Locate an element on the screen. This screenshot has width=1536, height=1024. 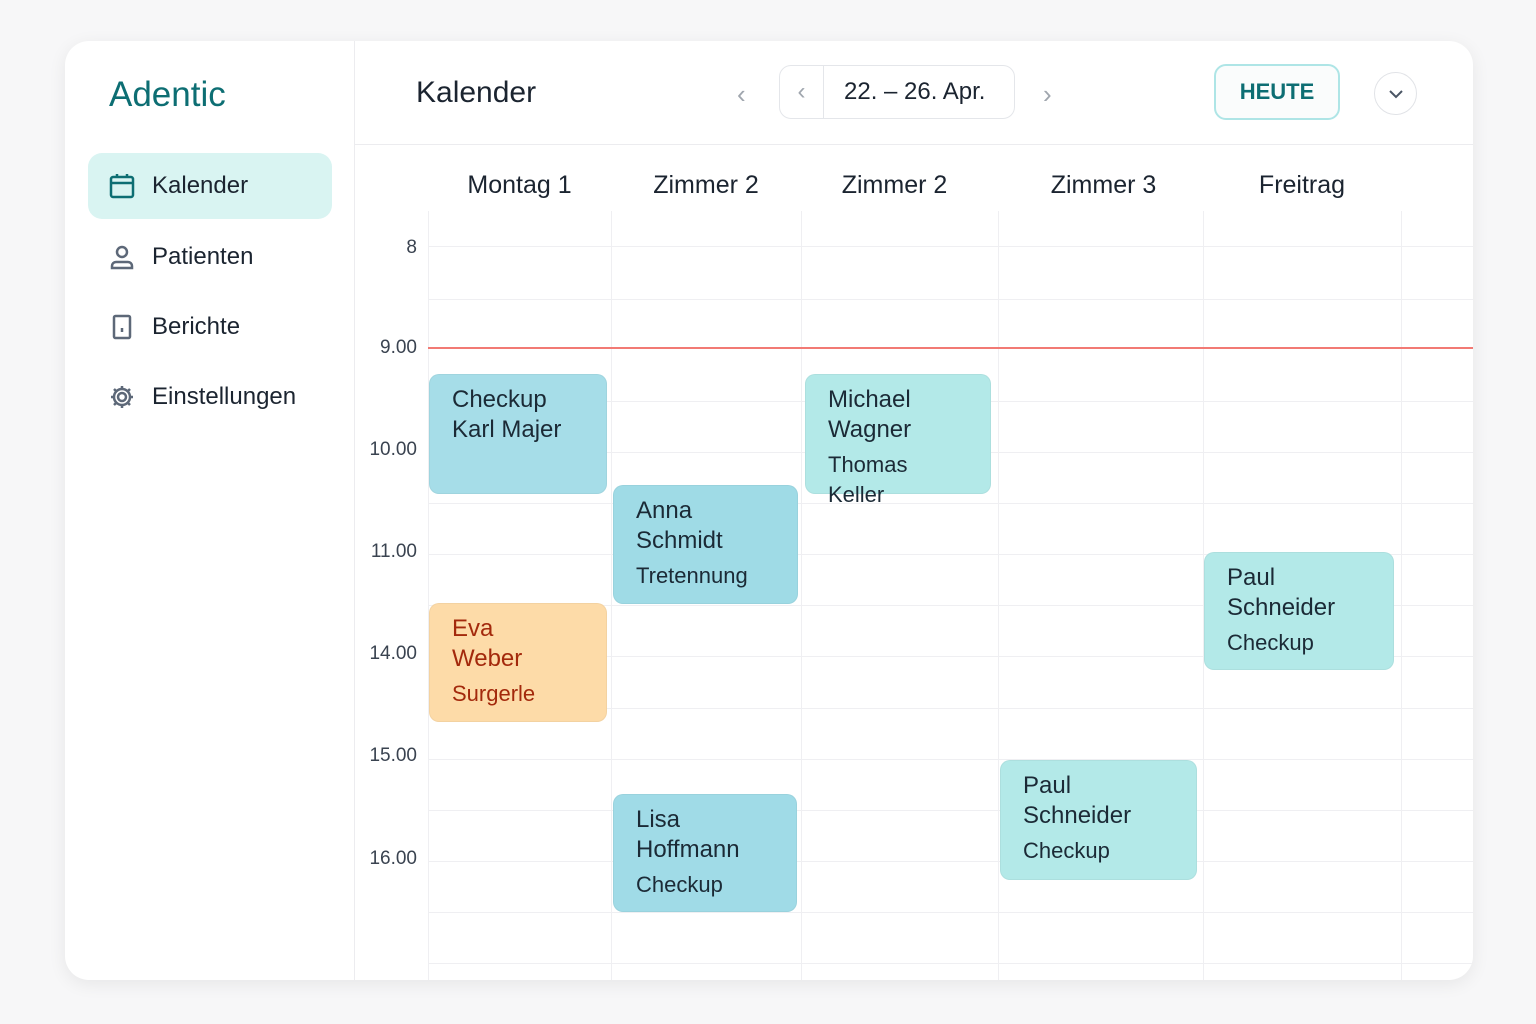
event-subtitle: Surgerle is located at coordinates (494, 693).